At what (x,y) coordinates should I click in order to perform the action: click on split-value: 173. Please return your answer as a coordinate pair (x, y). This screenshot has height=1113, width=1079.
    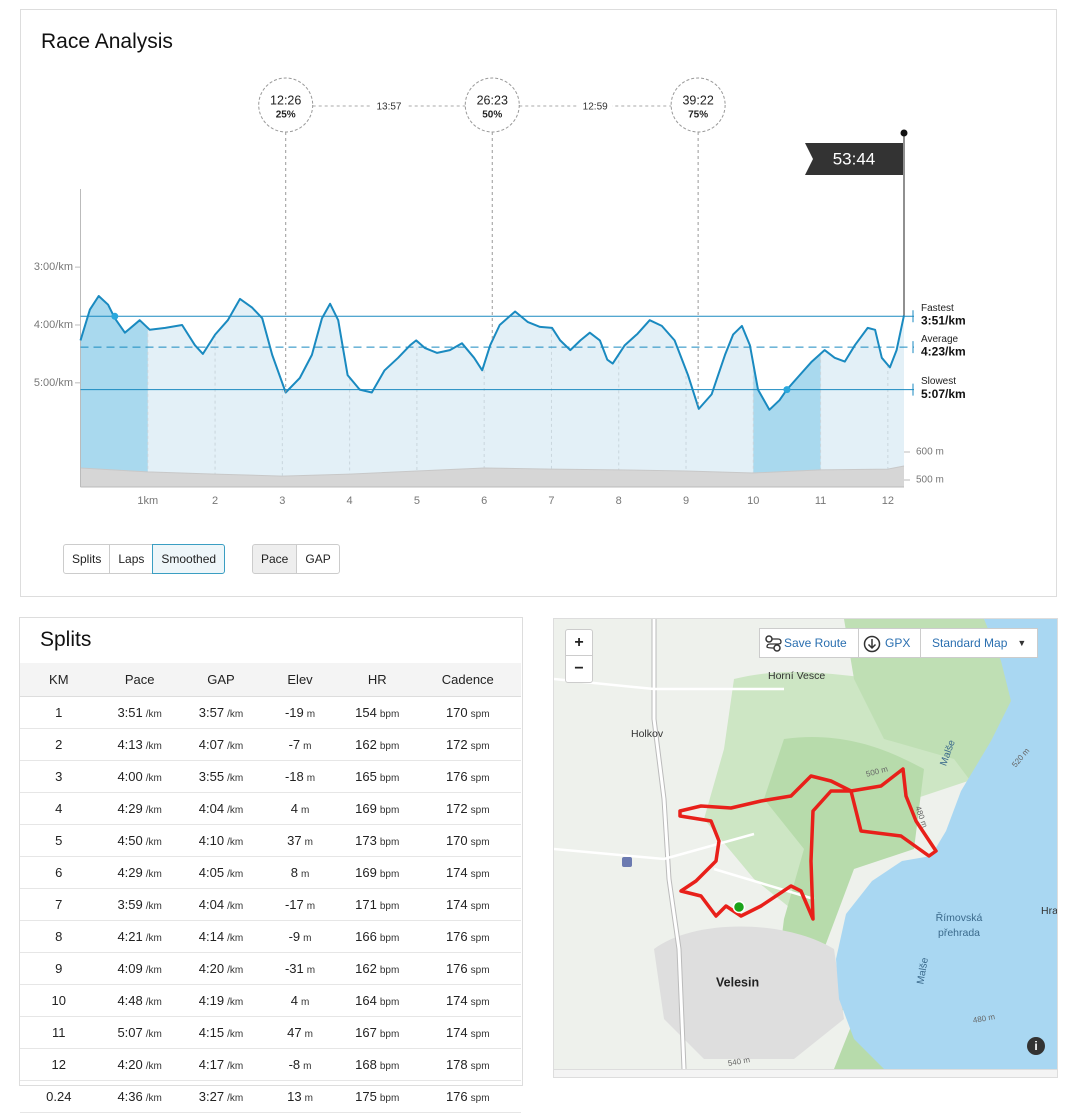
    Looking at the image, I should click on (366, 840).